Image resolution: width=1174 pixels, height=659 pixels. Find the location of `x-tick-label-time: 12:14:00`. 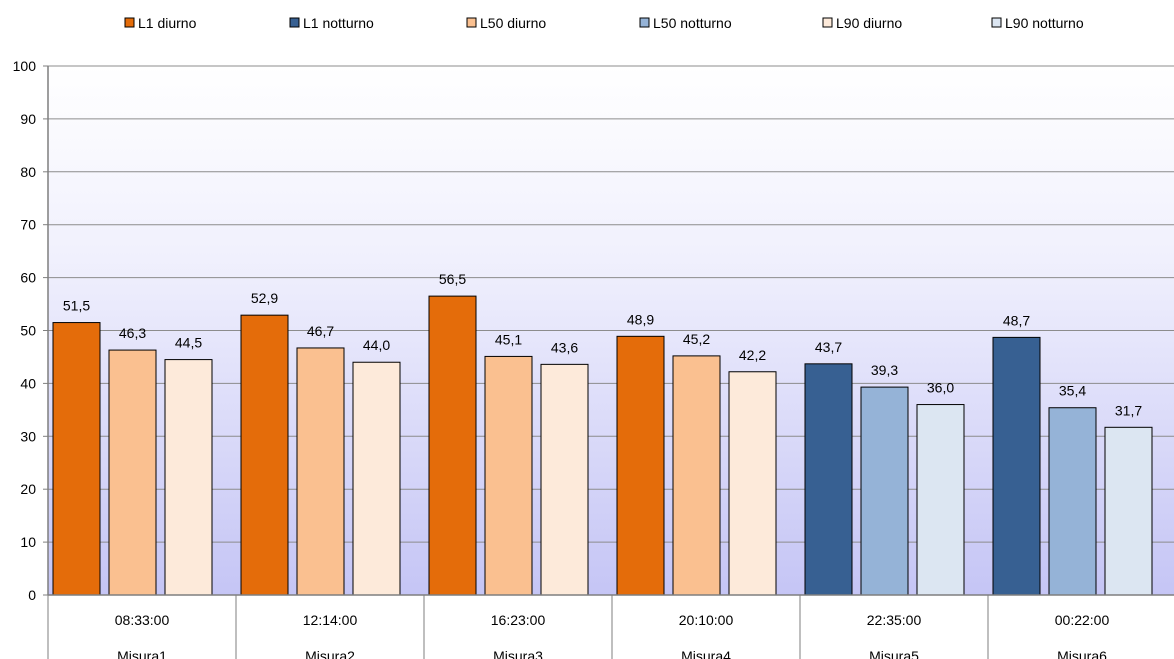

x-tick-label-time: 12:14:00 is located at coordinates (330, 620).